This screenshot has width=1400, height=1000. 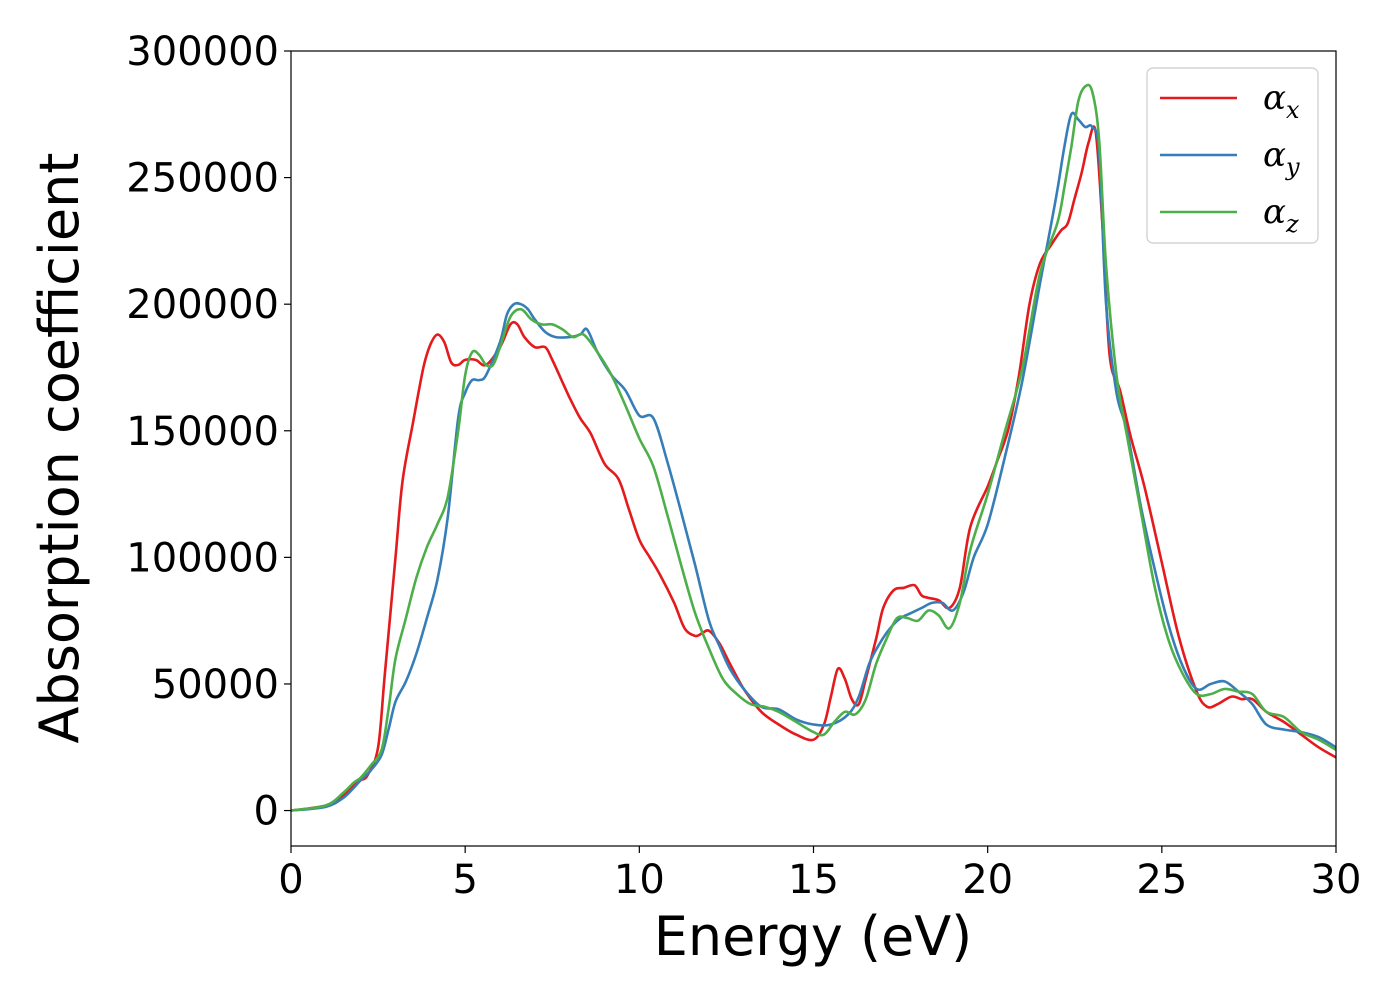 I want to click on x-tick-label: 5, so click(x=464, y=880).